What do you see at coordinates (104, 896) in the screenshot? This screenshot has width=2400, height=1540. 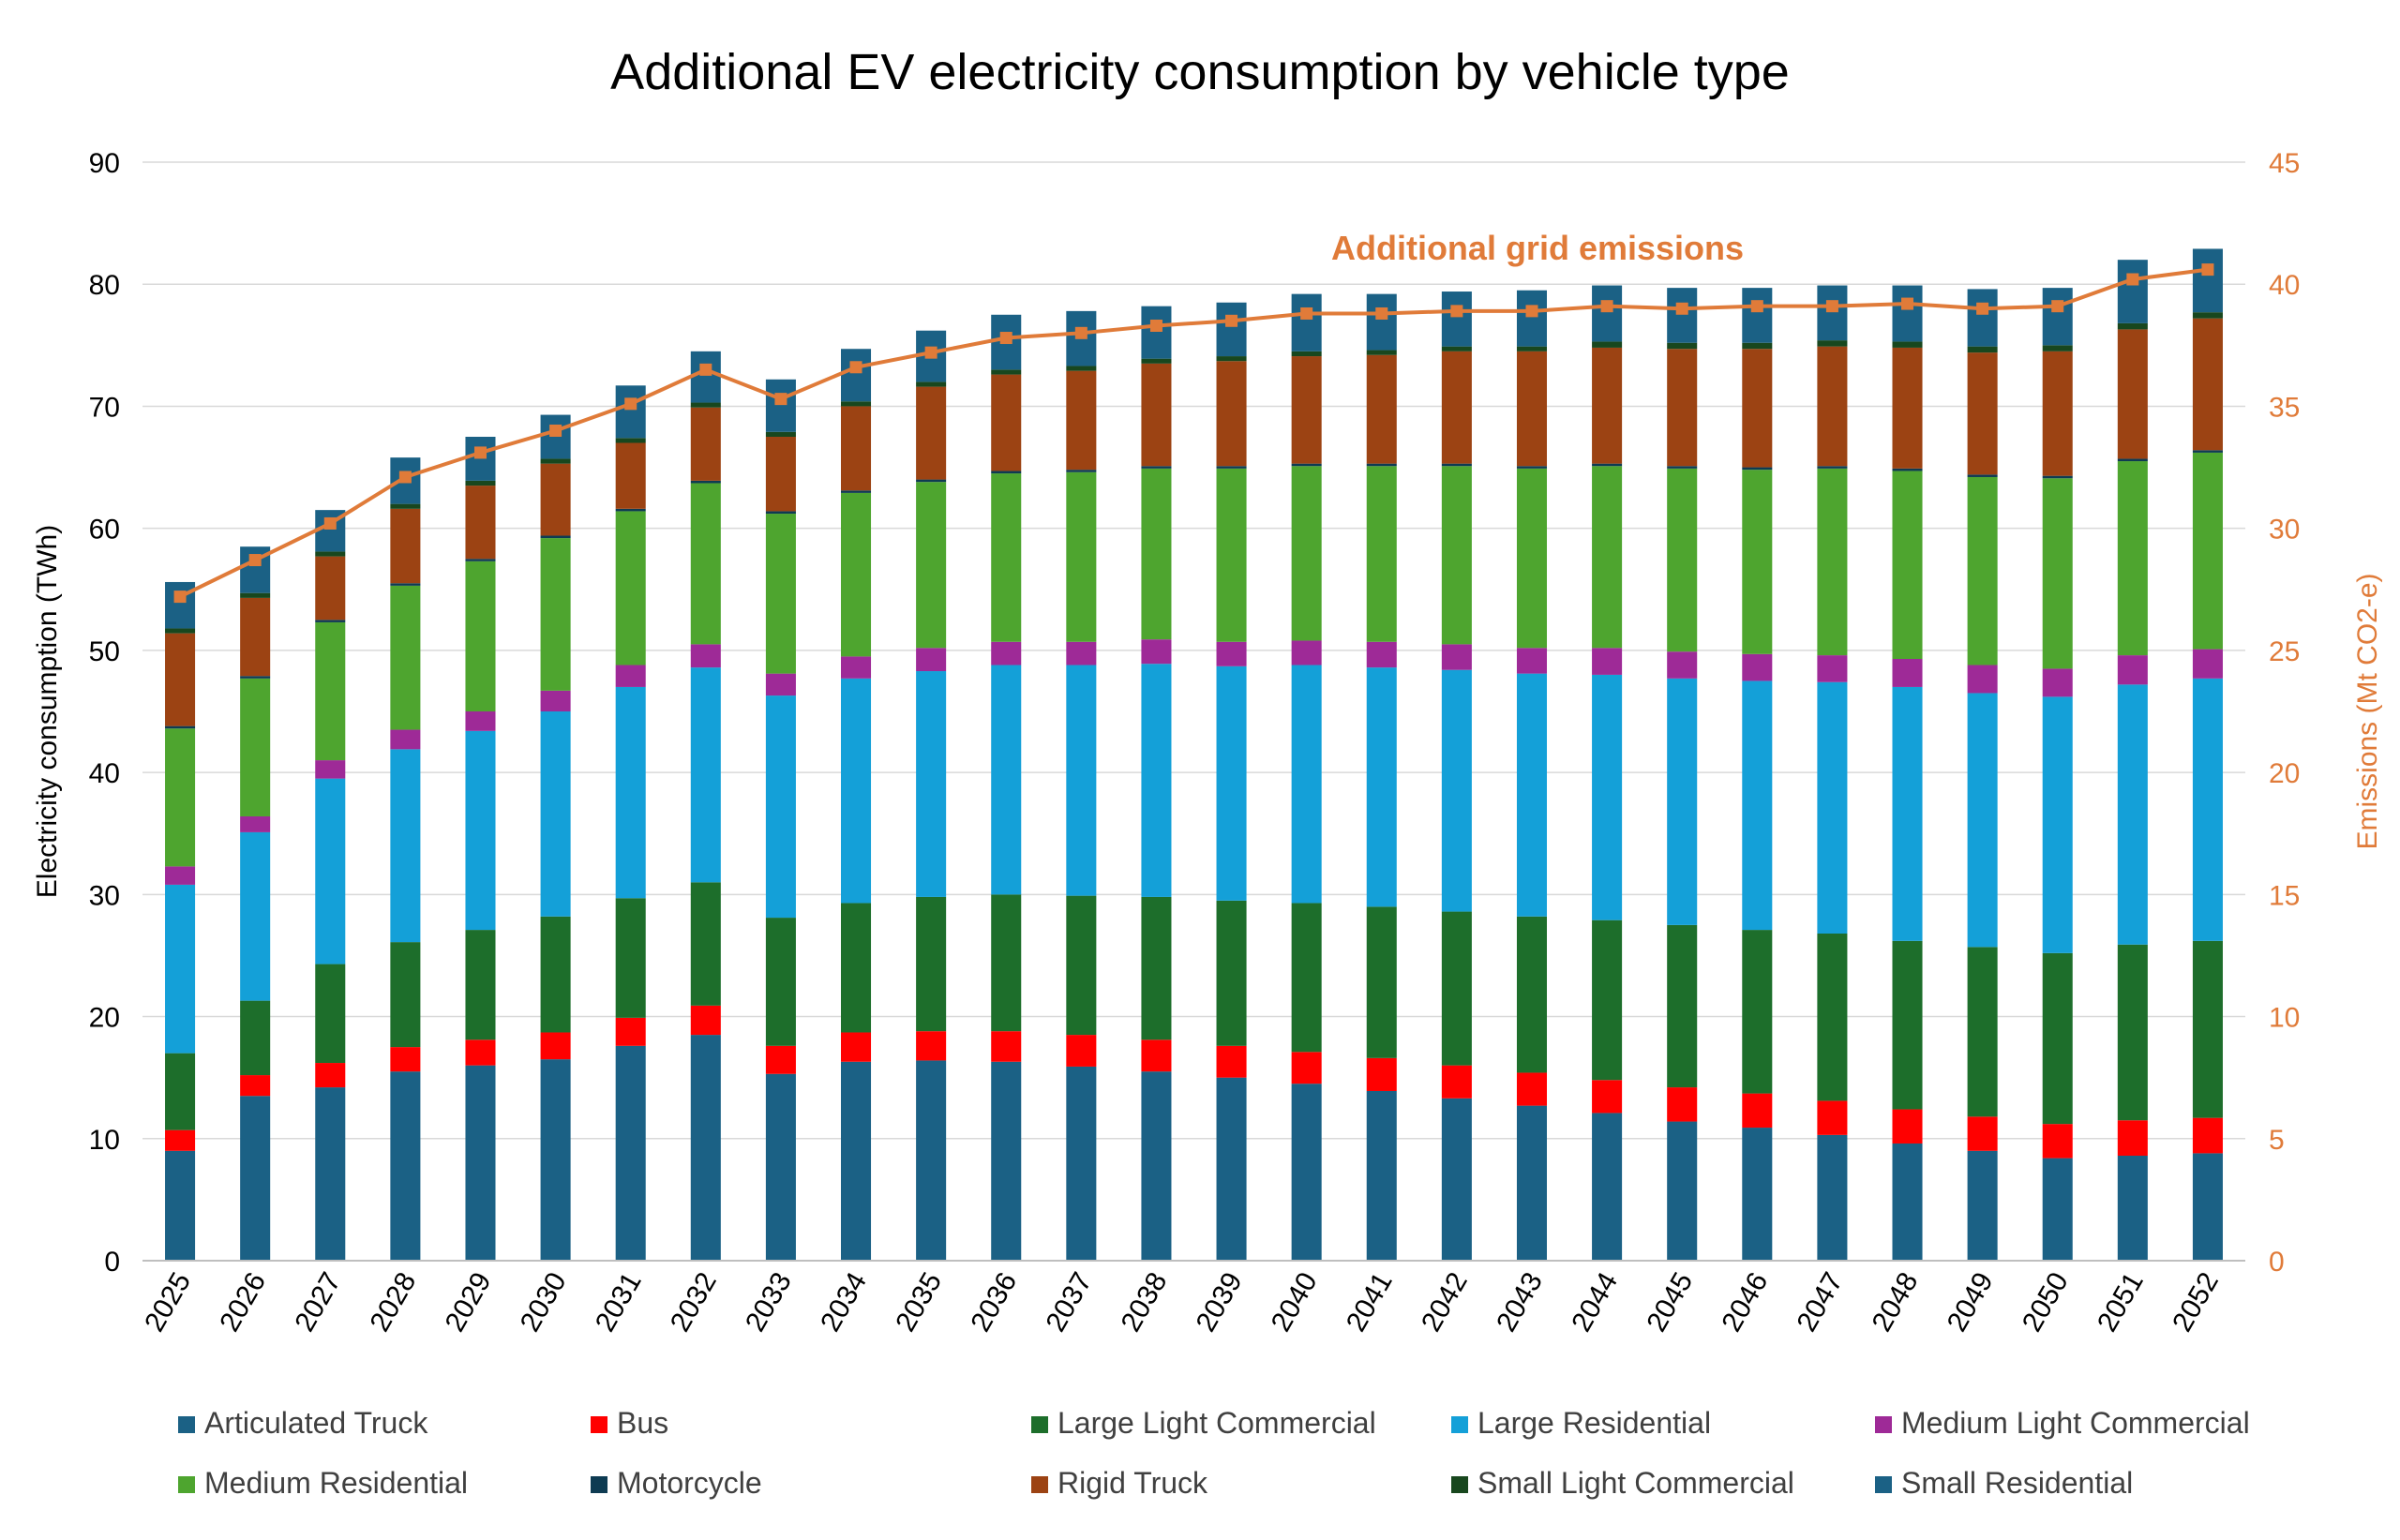 I see `y-tick-label: 30` at bounding box center [104, 896].